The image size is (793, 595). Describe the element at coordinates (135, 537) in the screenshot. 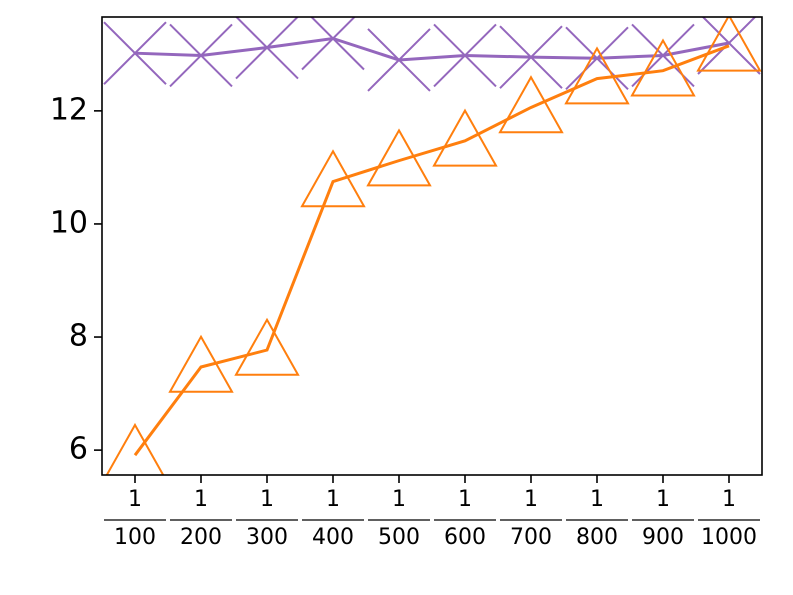

I see `x-tick-denominator: 100` at that location.